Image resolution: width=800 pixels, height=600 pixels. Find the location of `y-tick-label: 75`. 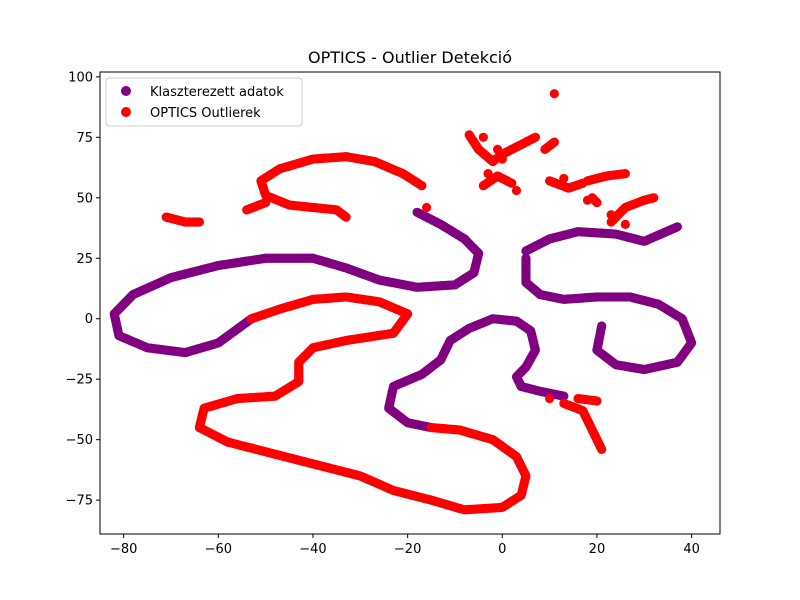

y-tick-label: 75 is located at coordinates (84, 138).